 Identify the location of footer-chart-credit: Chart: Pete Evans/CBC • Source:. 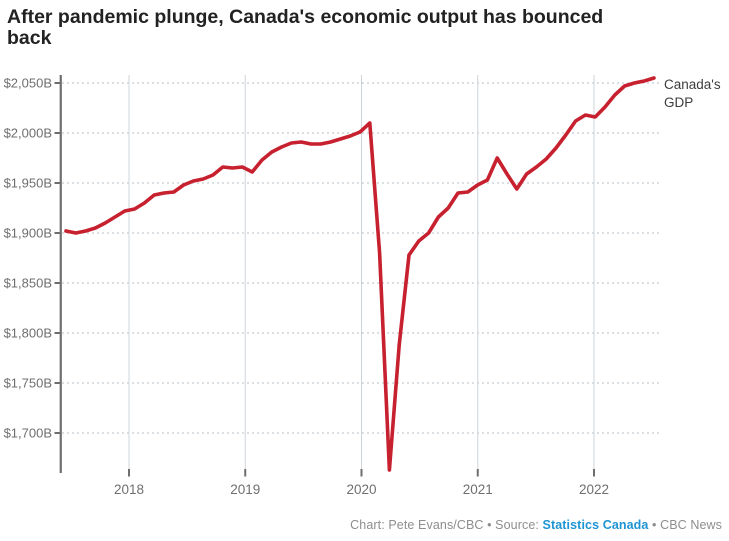
(446, 525).